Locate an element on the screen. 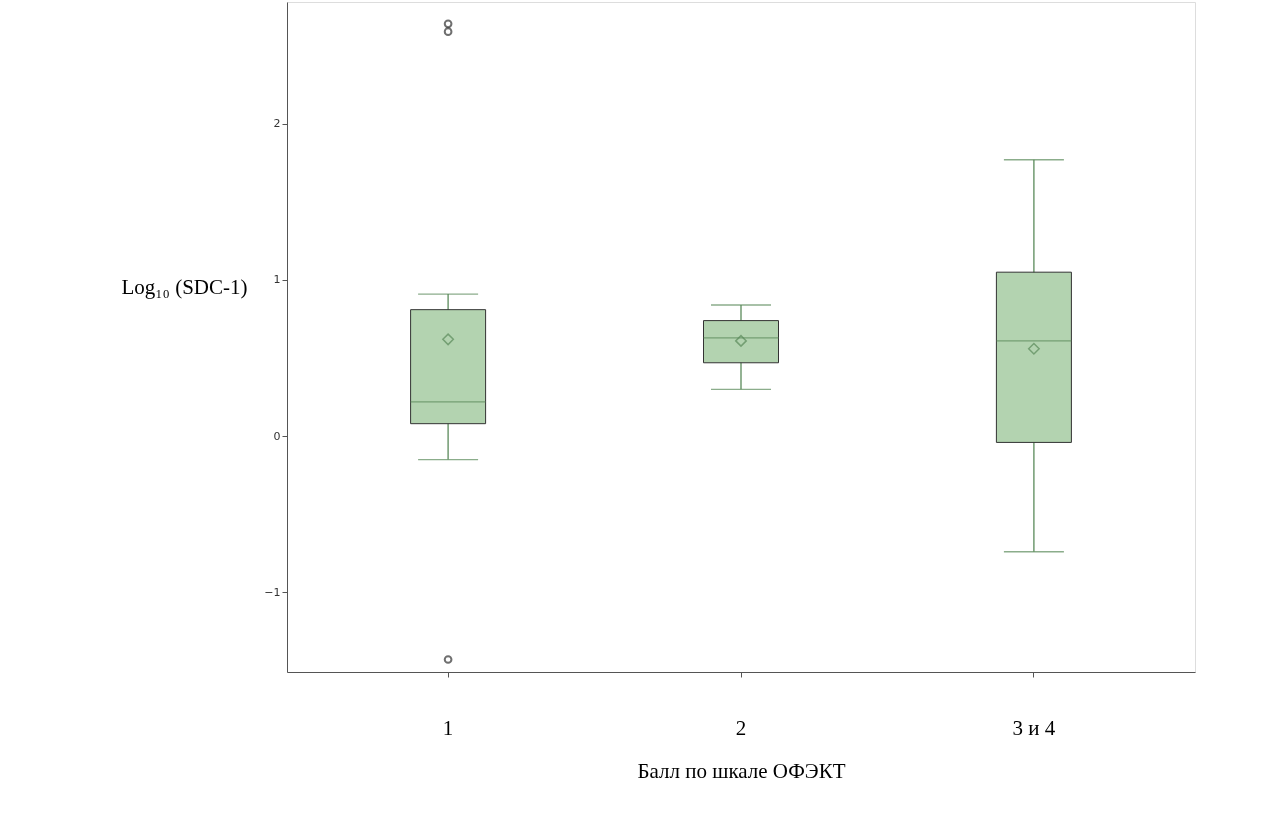  x-tick-label: 1 is located at coordinates (448, 727).